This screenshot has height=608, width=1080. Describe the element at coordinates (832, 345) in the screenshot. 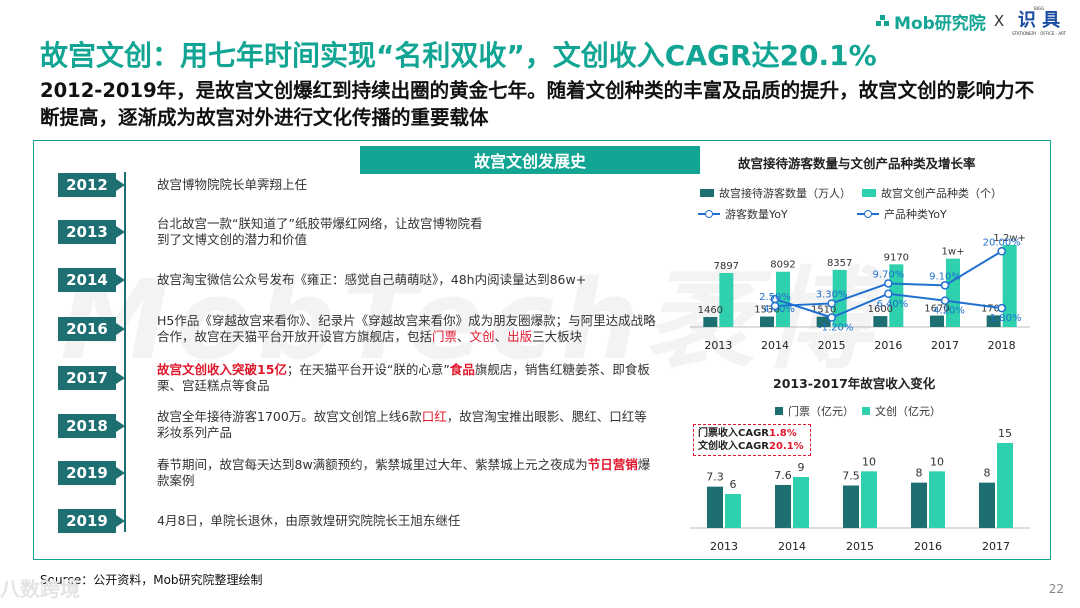

I see `x-tick-label: 2015` at that location.